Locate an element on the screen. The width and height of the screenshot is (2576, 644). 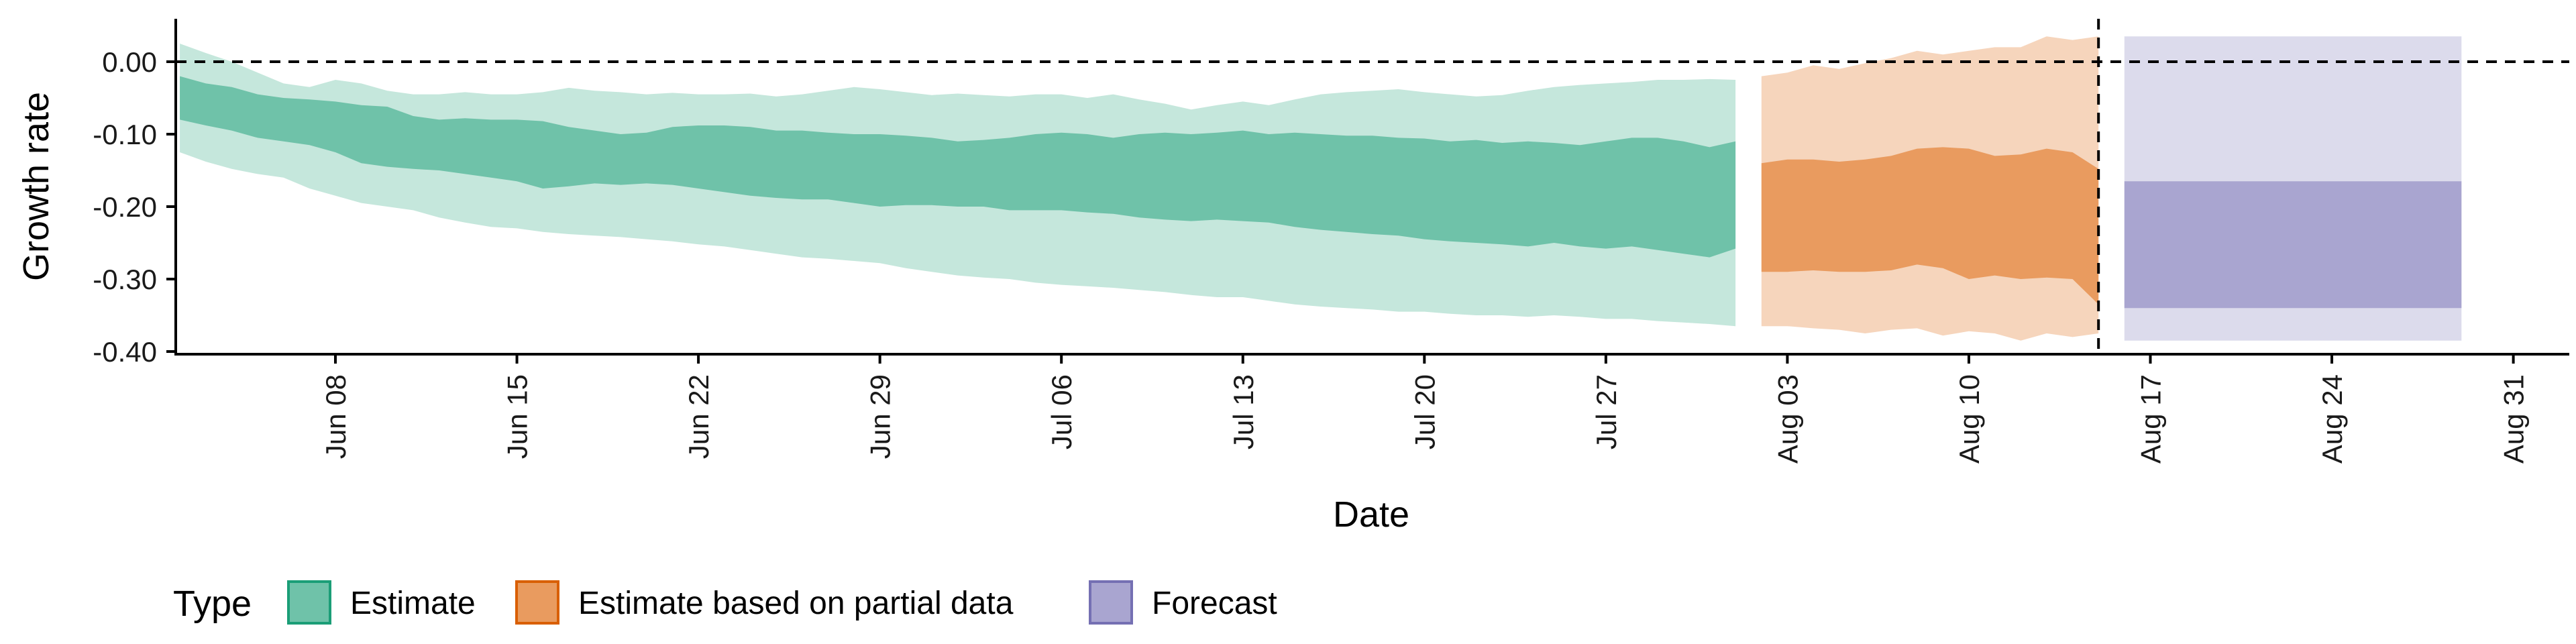
x-tick-label: Jul 13 is located at coordinates (1243, 411).